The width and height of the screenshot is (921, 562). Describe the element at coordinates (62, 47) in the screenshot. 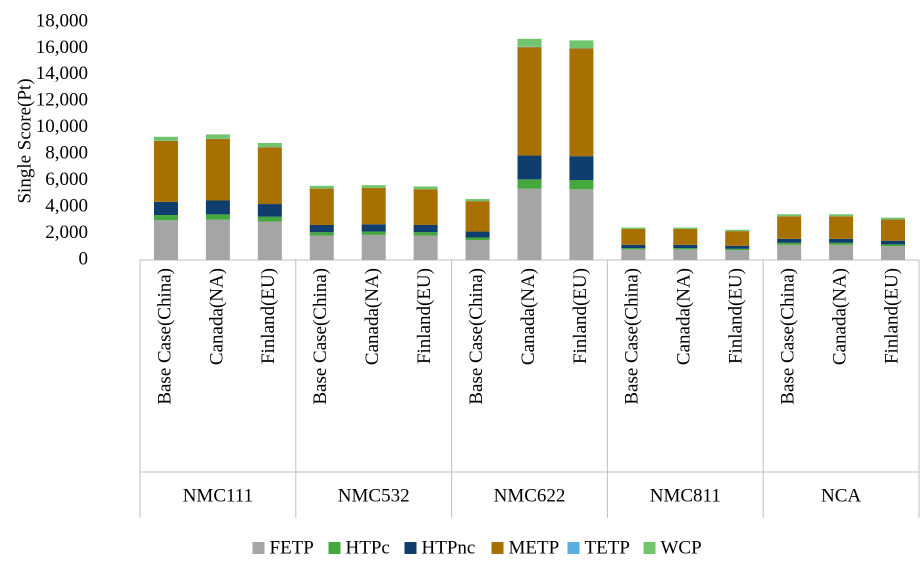

I see `y-tick-label: 16,000` at that location.